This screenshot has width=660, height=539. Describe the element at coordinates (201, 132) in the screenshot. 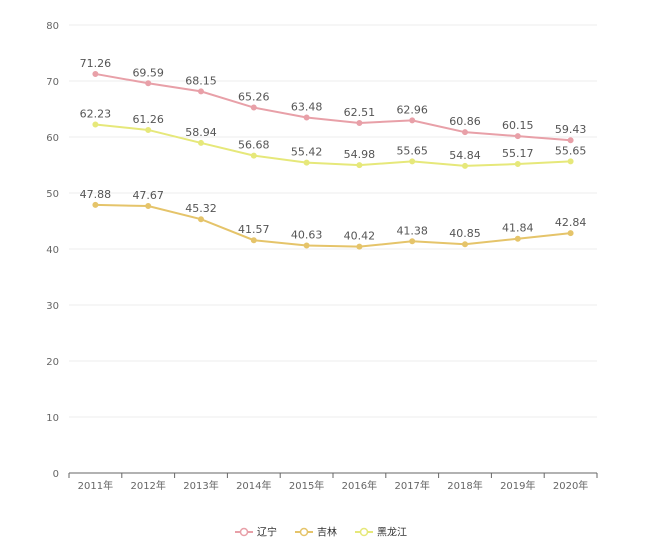

I see `data-label: 58.94` at that location.